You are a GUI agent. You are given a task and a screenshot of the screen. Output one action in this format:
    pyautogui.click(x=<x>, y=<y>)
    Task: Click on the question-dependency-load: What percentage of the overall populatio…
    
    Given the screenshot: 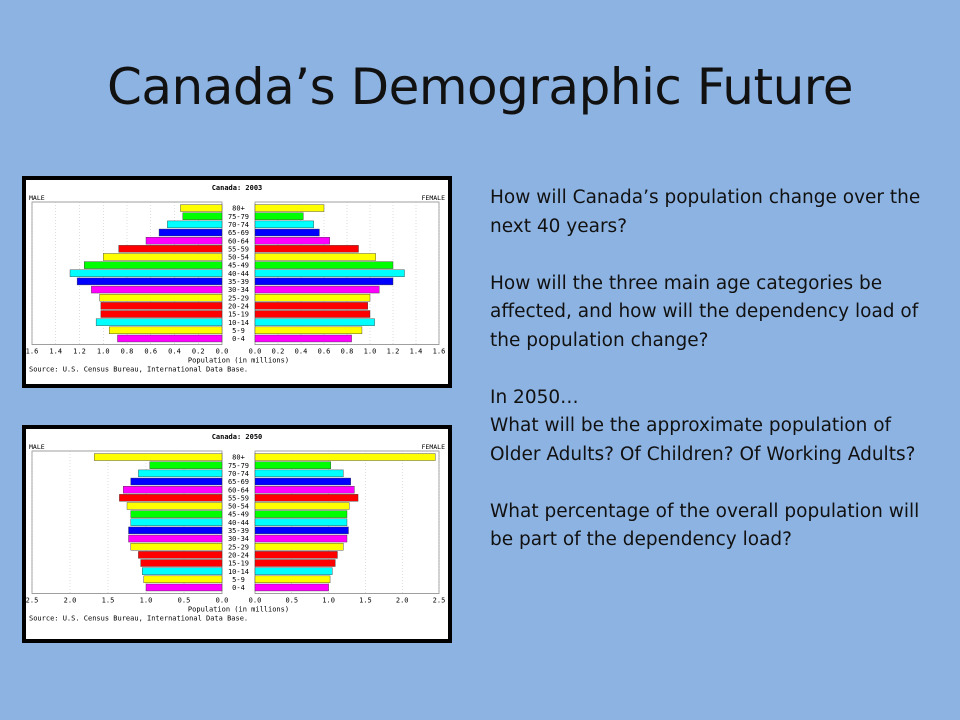 What is the action you would take?
    pyautogui.click(x=705, y=525)
    